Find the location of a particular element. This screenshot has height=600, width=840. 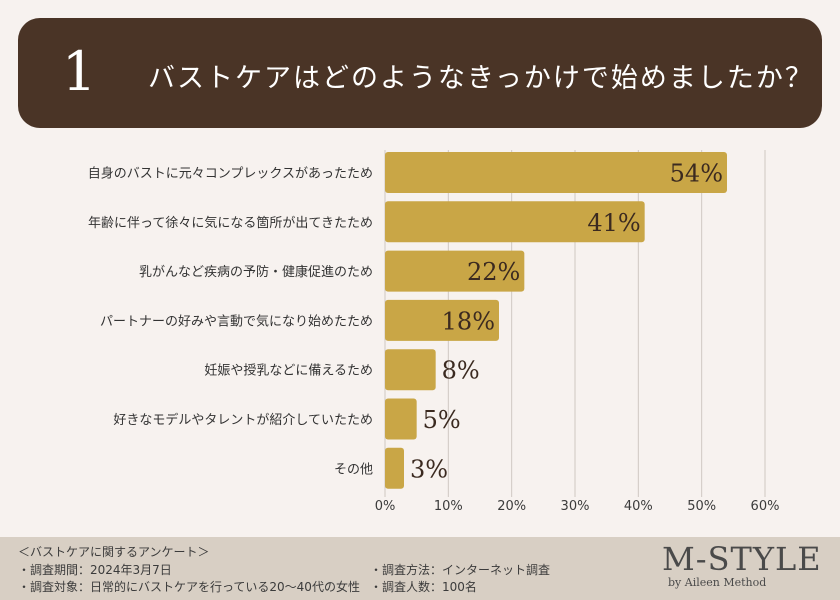

category-label: 自身のバストに元々コンプレックスがあったため is located at coordinates (230, 174).